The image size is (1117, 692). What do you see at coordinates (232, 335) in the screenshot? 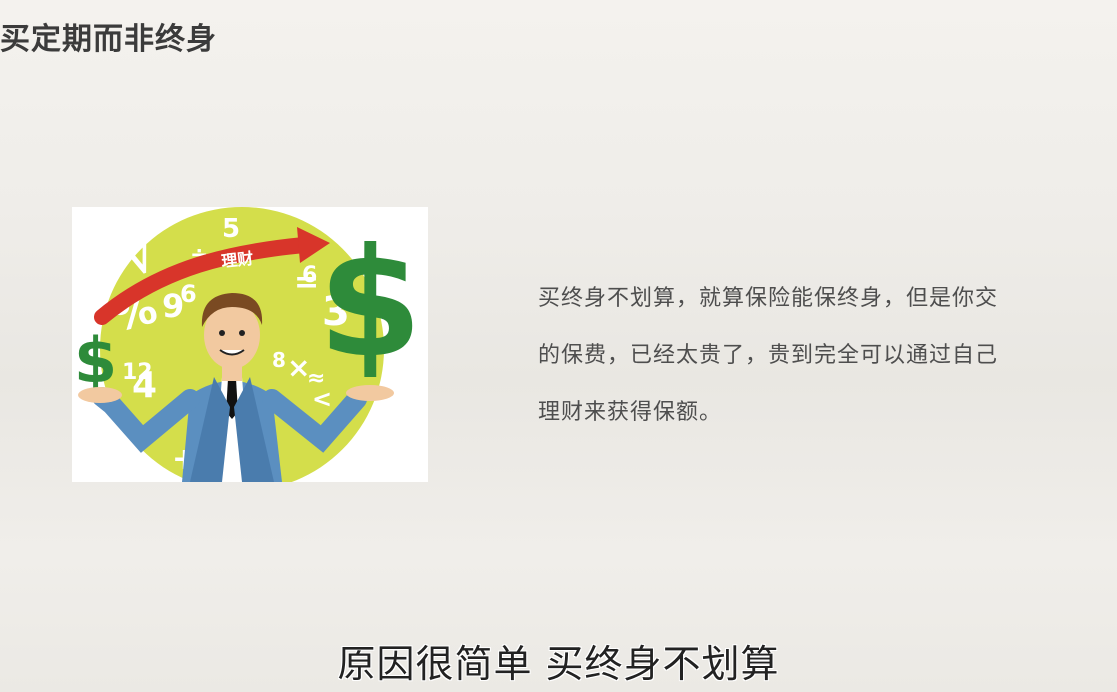
I see `man-face` at bounding box center [232, 335].